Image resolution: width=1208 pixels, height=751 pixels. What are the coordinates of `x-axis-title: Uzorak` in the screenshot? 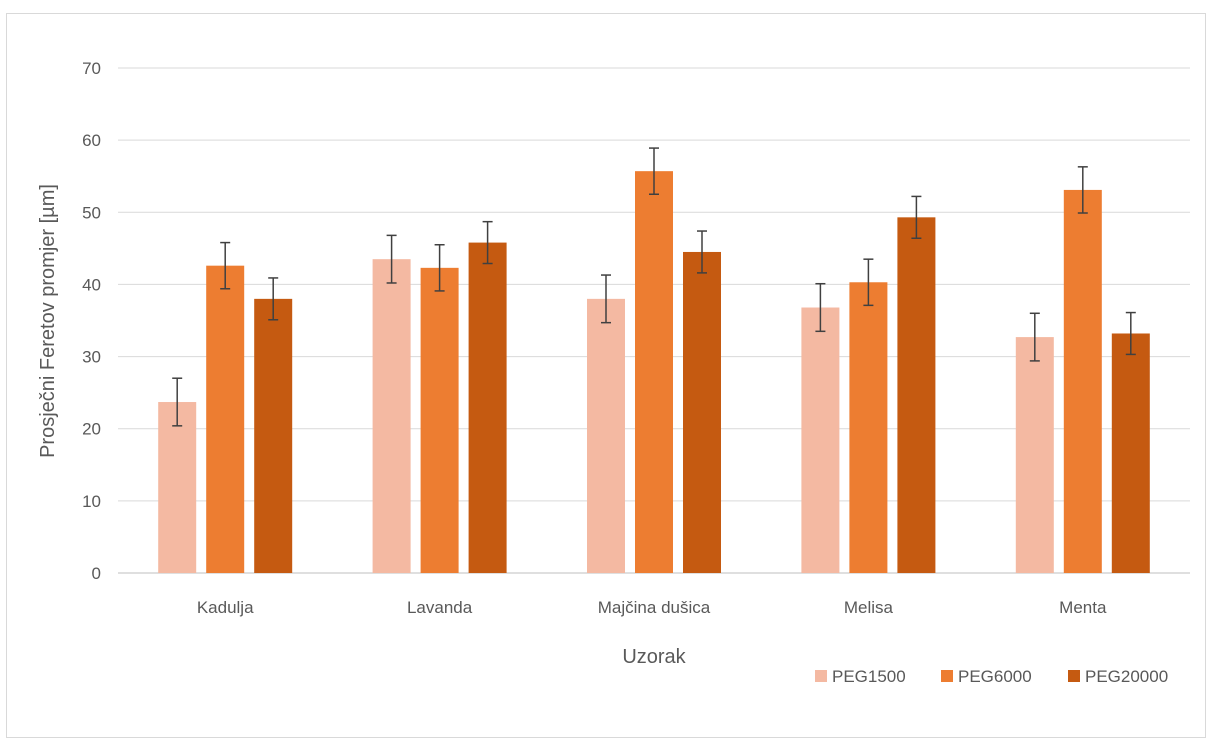 It's located at (654, 657).